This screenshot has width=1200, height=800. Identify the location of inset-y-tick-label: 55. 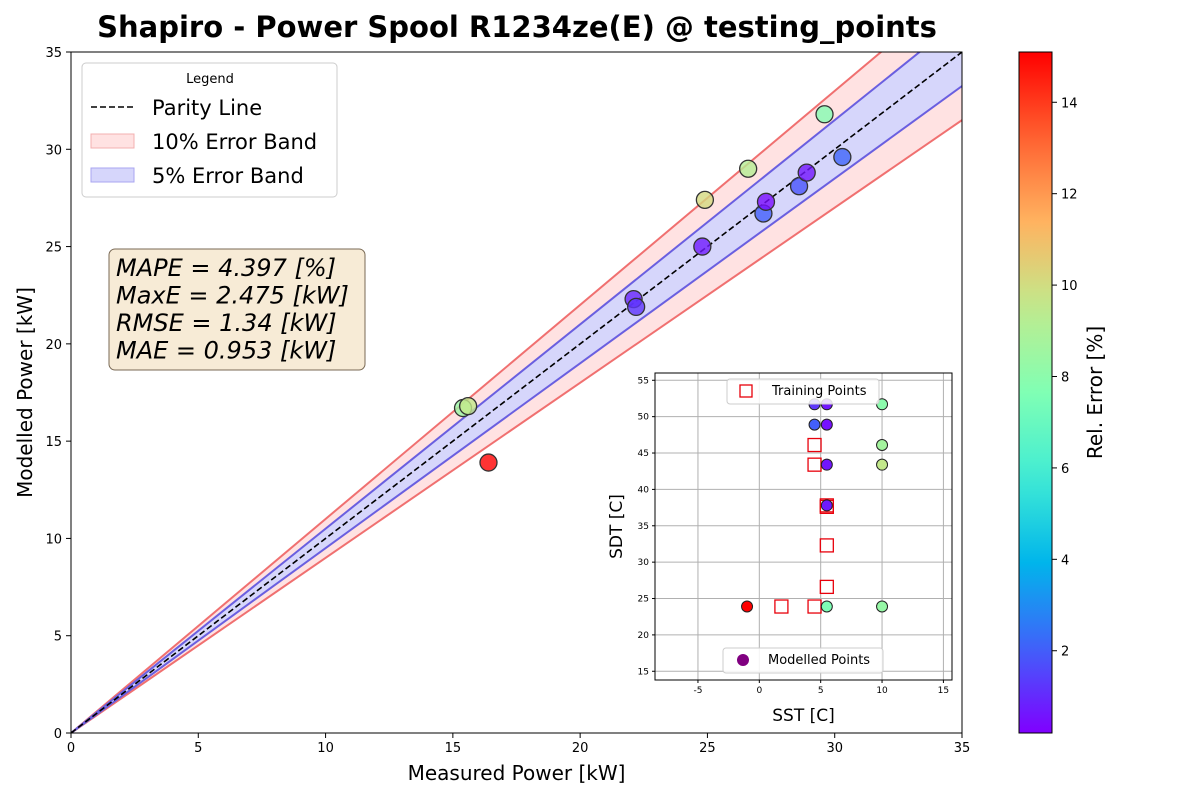
(643, 381).